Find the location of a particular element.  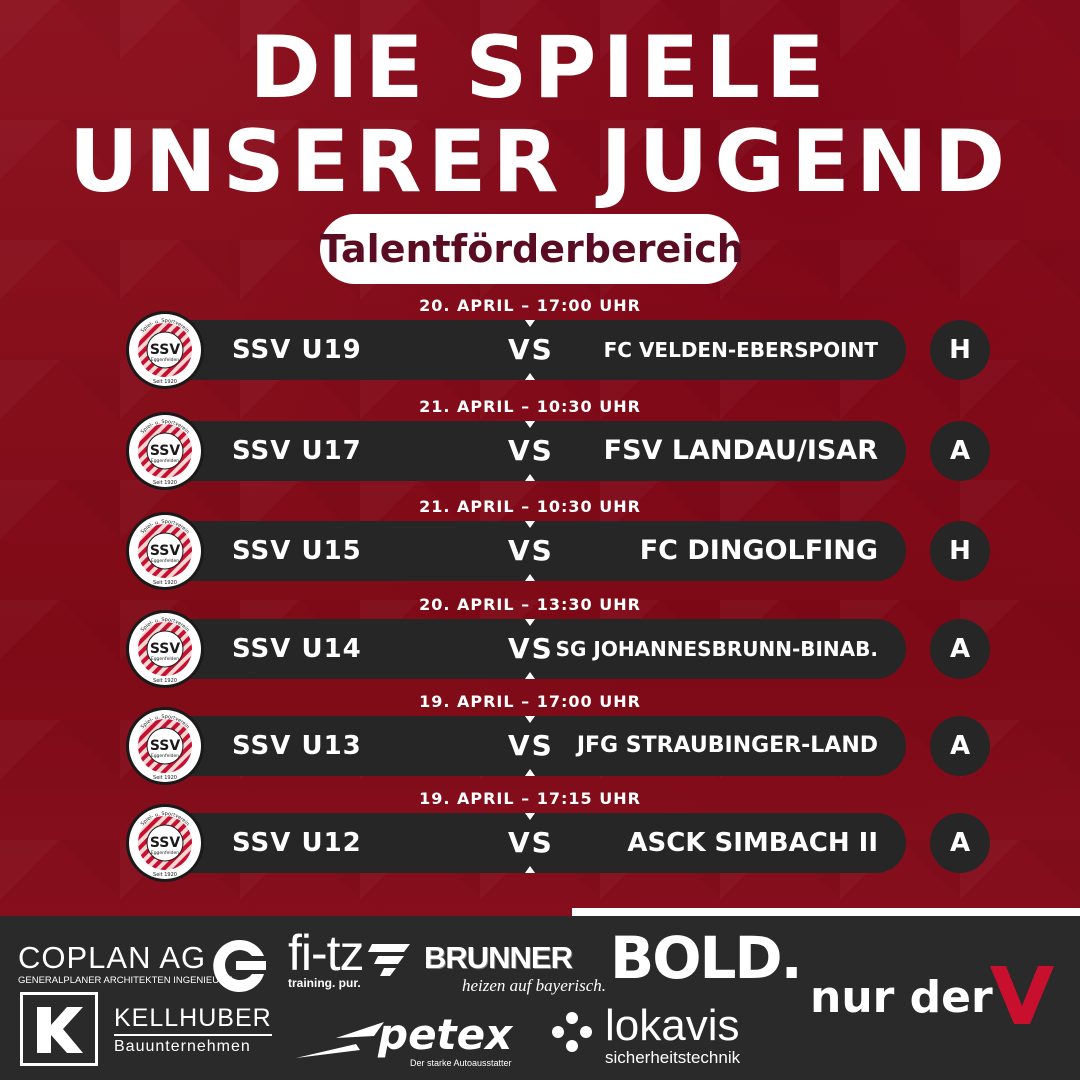

kellhuber-name: KELLHUBER is located at coordinates (193, 1020).